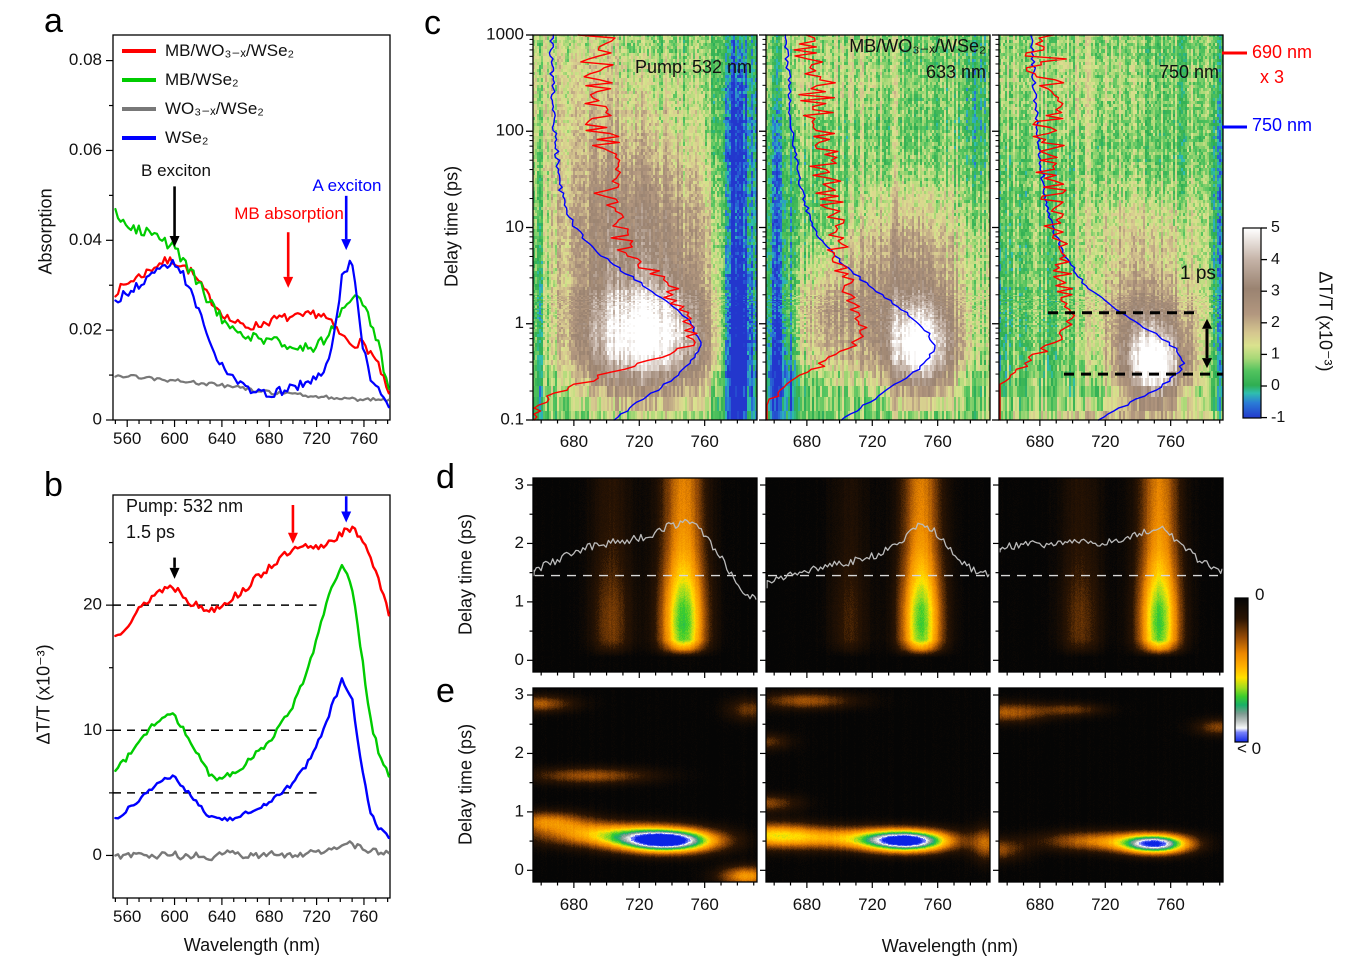 This screenshot has height=977, width=1368. What do you see at coordinates (347, 185) in the screenshot?
I see `annotation-a-exciton: A exciton` at bounding box center [347, 185].